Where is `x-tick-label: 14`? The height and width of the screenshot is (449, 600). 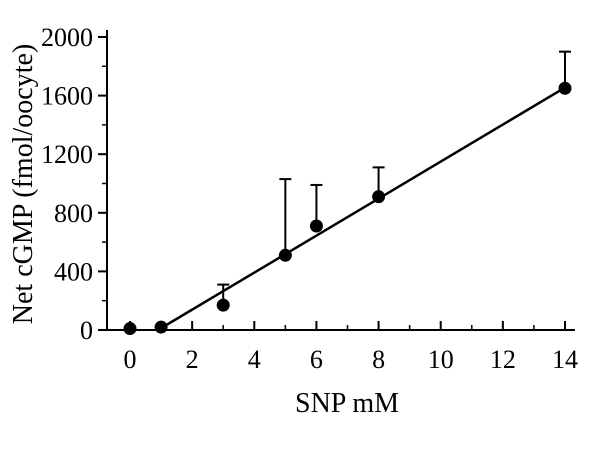 x-tick-label: 14 is located at coordinates (565, 359).